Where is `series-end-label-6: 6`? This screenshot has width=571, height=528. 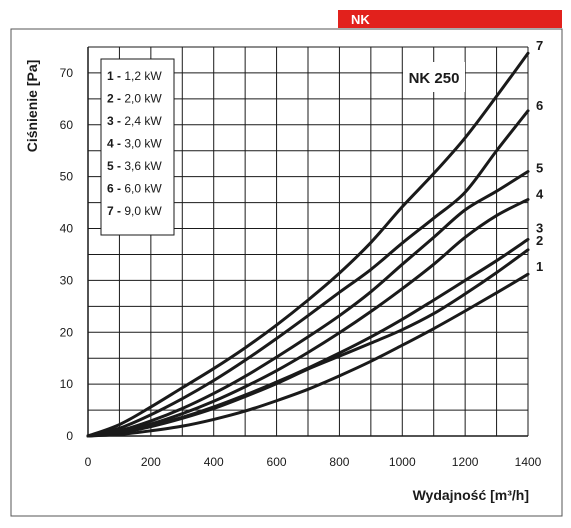
series-end-label-6: 6 is located at coordinates (539, 105).